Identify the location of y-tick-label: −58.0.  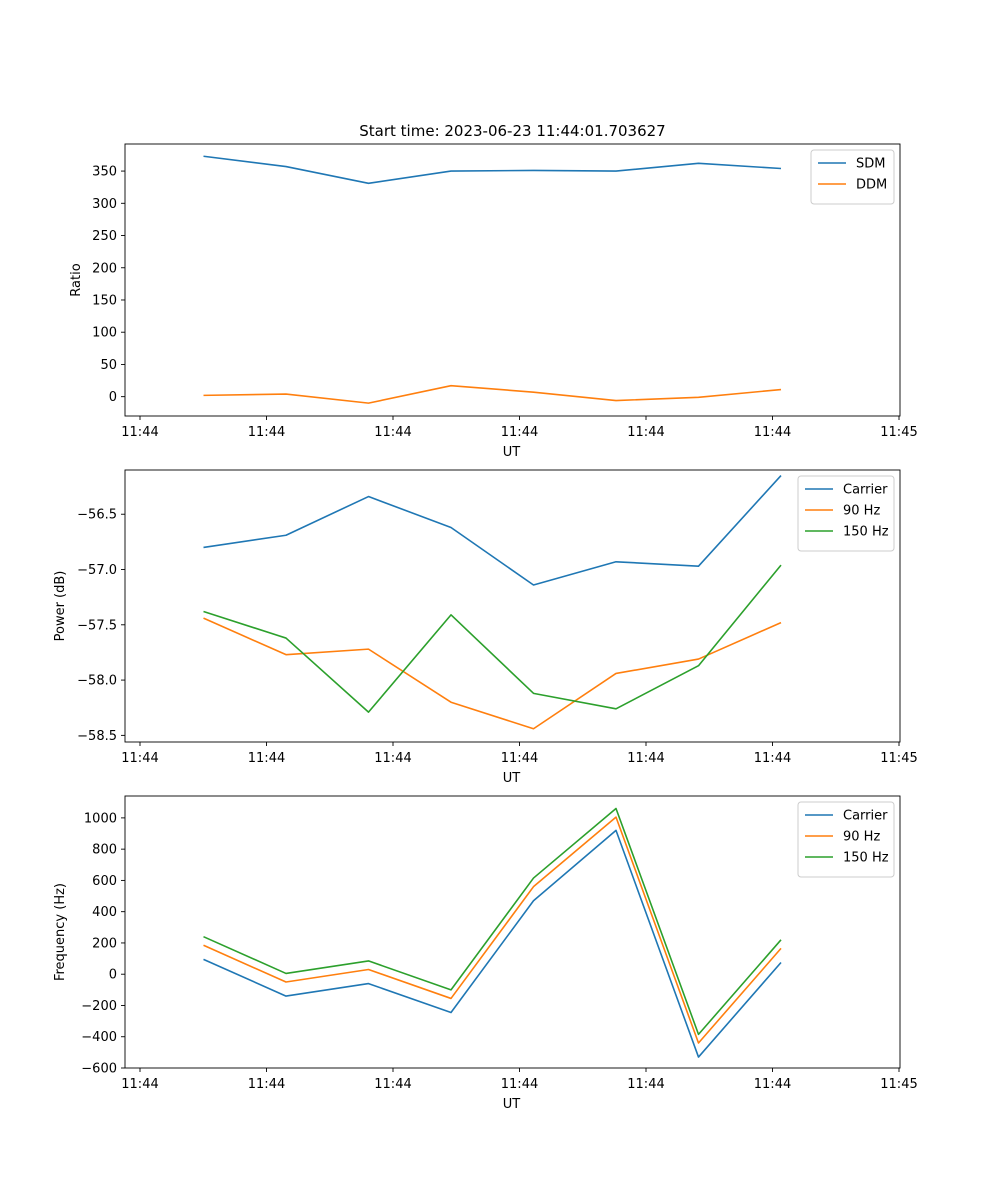
(97, 681).